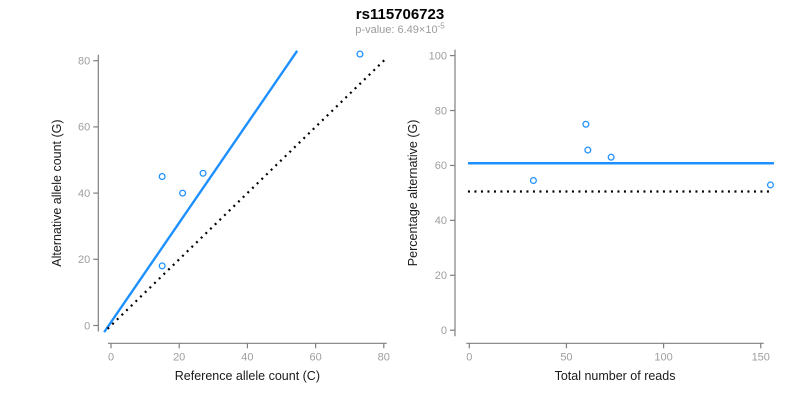  Describe the element at coordinates (247, 376) in the screenshot. I see `x-axis-title: Reference allele count (C)` at that location.